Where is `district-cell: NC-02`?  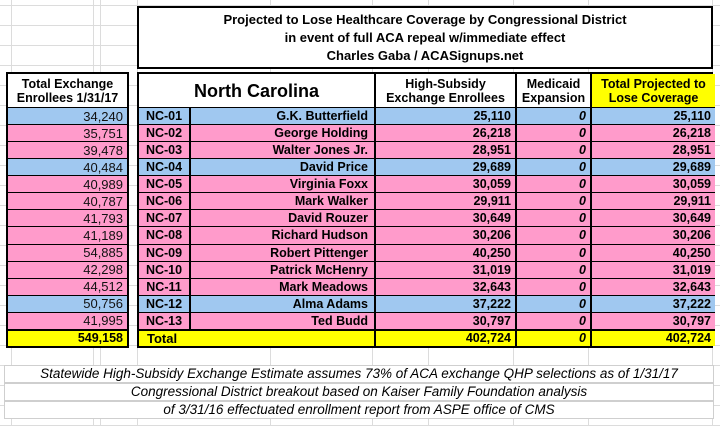
district-cell: NC-02 is located at coordinates (164, 133).